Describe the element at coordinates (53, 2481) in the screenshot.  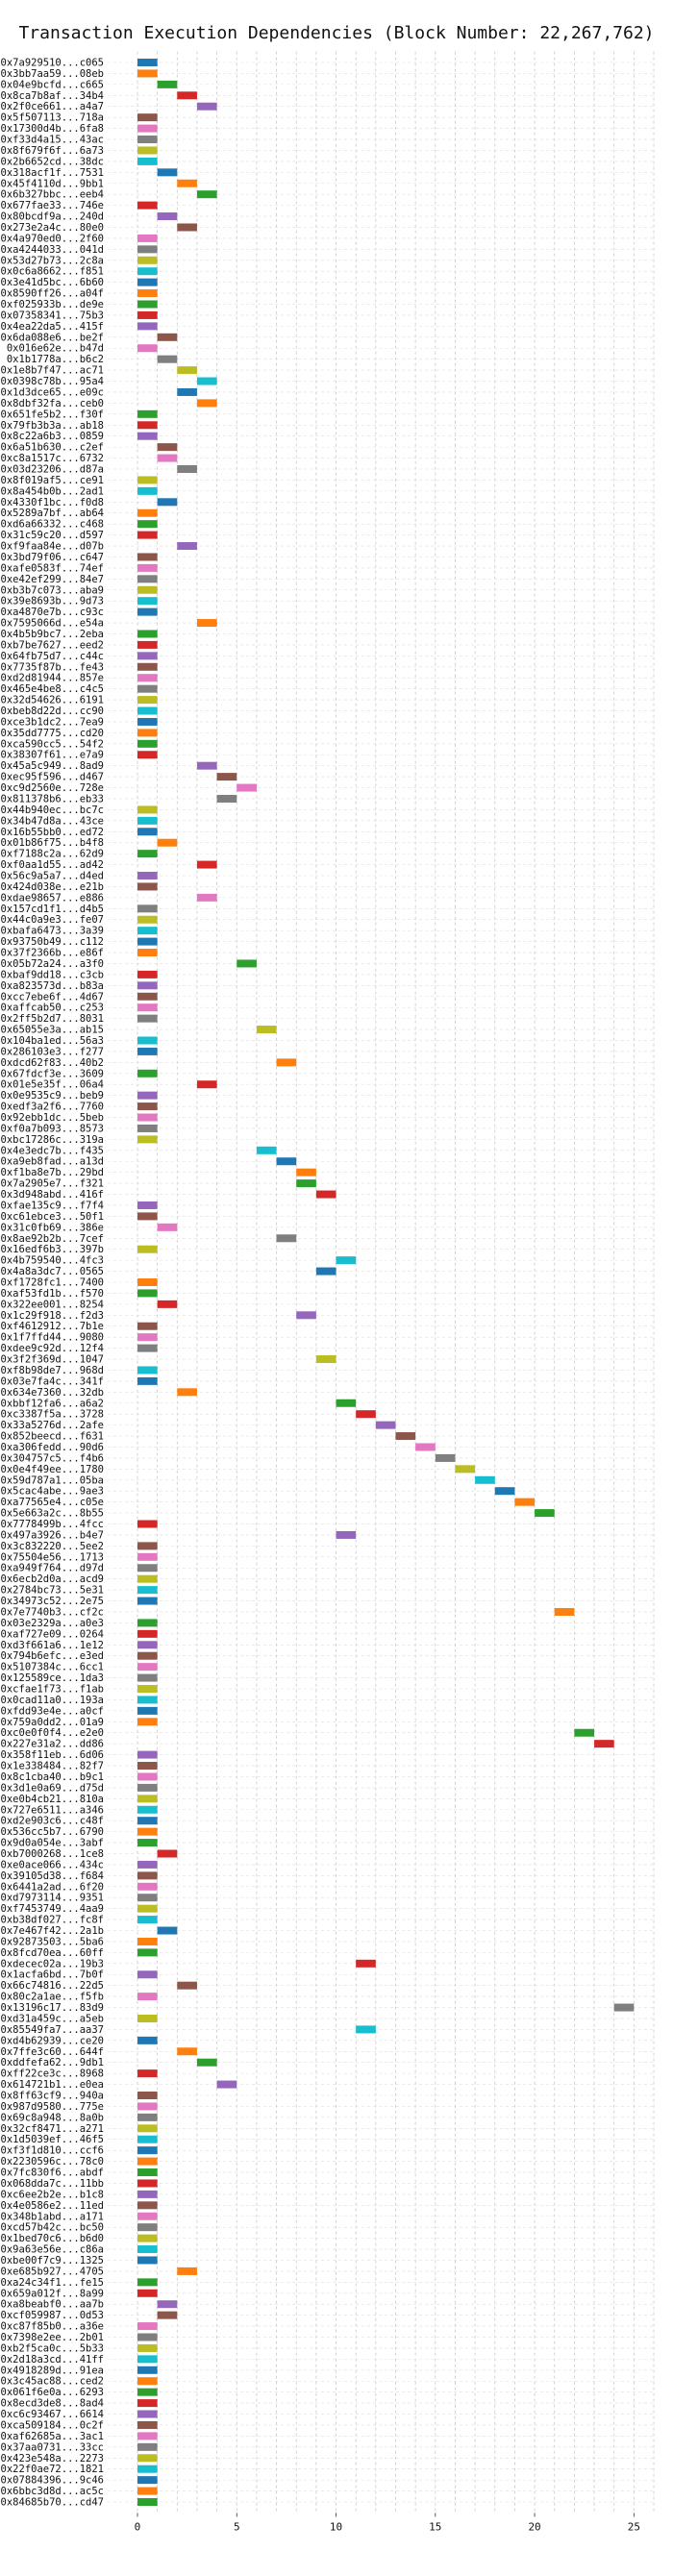
I see `transaction-label: 0x07884396...9c46` at that location.